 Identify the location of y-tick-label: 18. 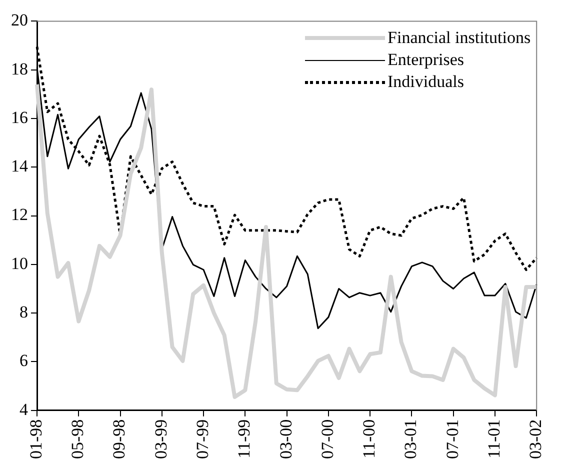
(19, 68).